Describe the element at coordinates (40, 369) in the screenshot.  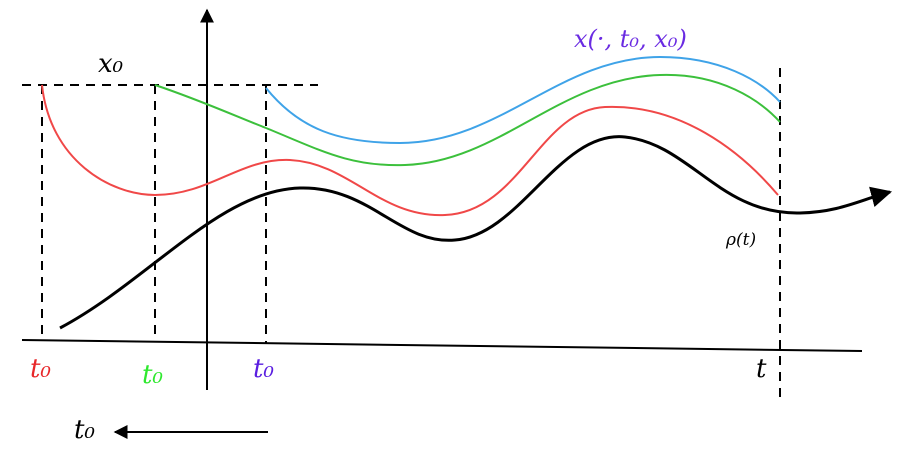
I see `t0-red-label: t₀` at that location.